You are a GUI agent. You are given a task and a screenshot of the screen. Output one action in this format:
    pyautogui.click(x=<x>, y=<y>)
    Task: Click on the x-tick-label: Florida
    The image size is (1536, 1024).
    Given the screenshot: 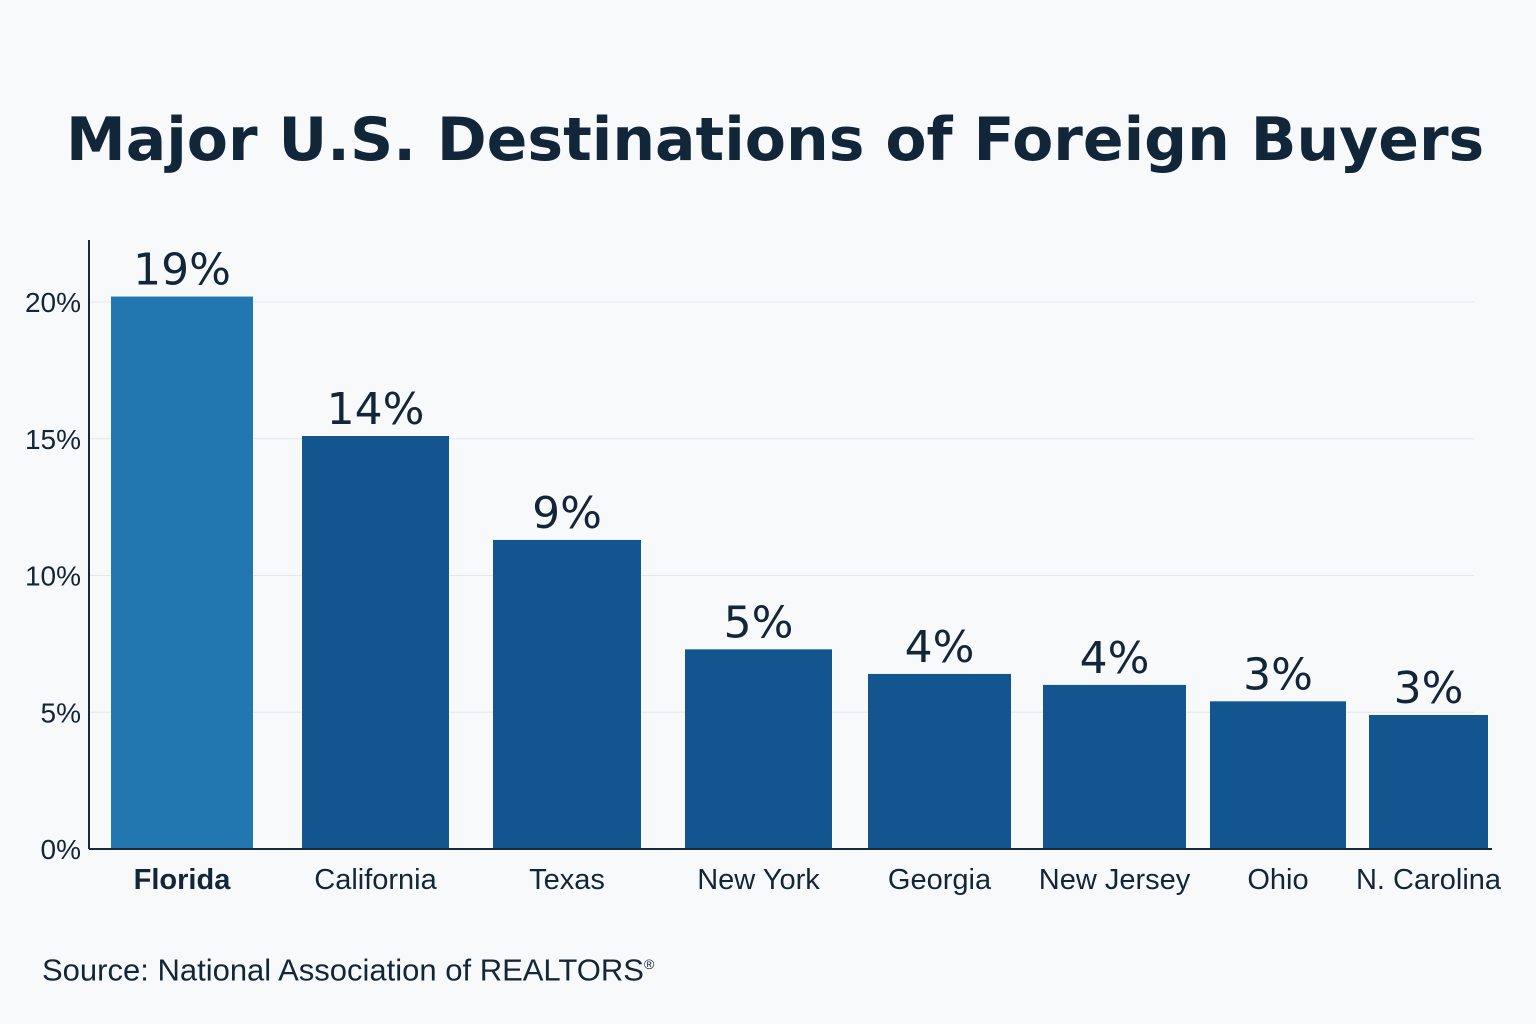 What is the action you would take?
    pyautogui.click(x=183, y=880)
    